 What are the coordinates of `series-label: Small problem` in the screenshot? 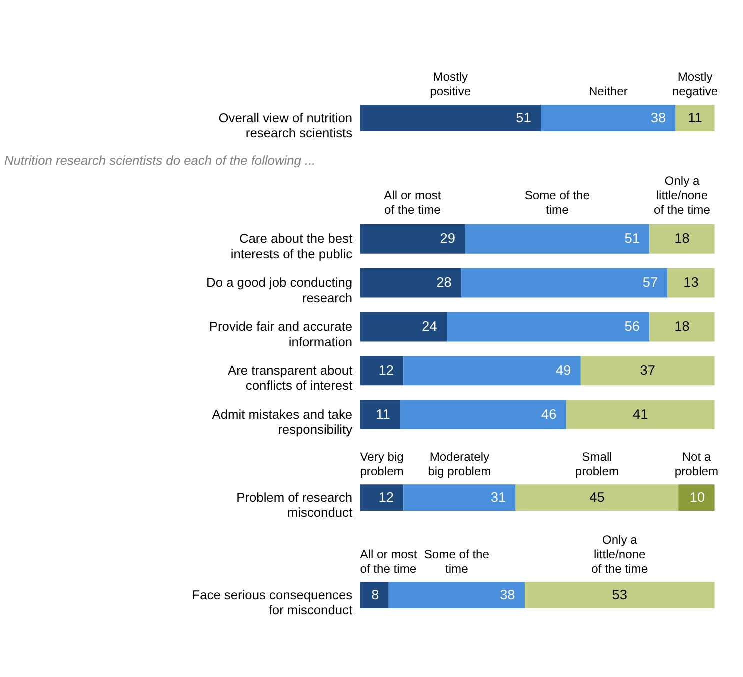 It's located at (597, 464).